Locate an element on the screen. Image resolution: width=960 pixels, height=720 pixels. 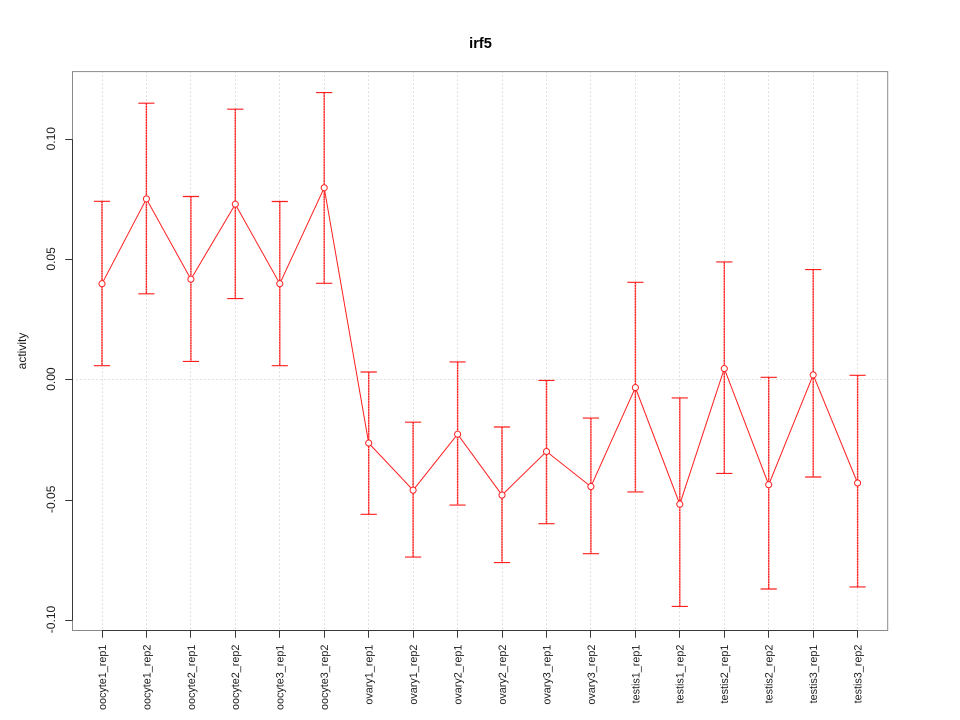
svg-text: oocyte3_rep1 is located at coordinates (281, 677).